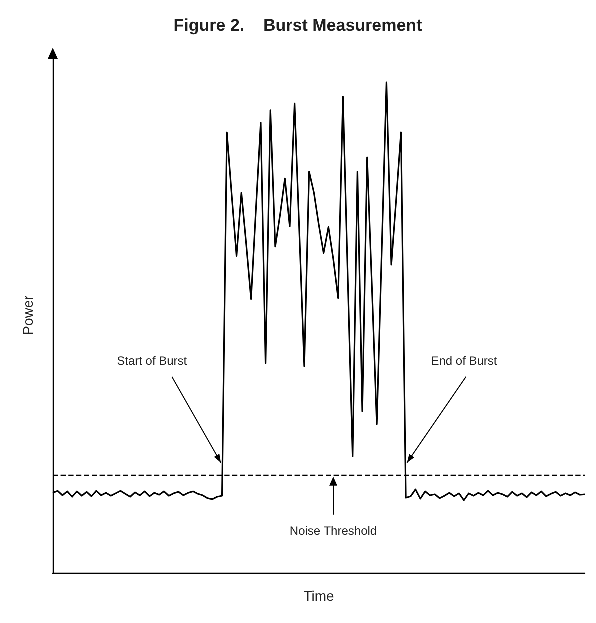 Image resolution: width=596 pixels, height=623 pixels. I want to click on ref-line-label: Noise Threshold, so click(334, 531).